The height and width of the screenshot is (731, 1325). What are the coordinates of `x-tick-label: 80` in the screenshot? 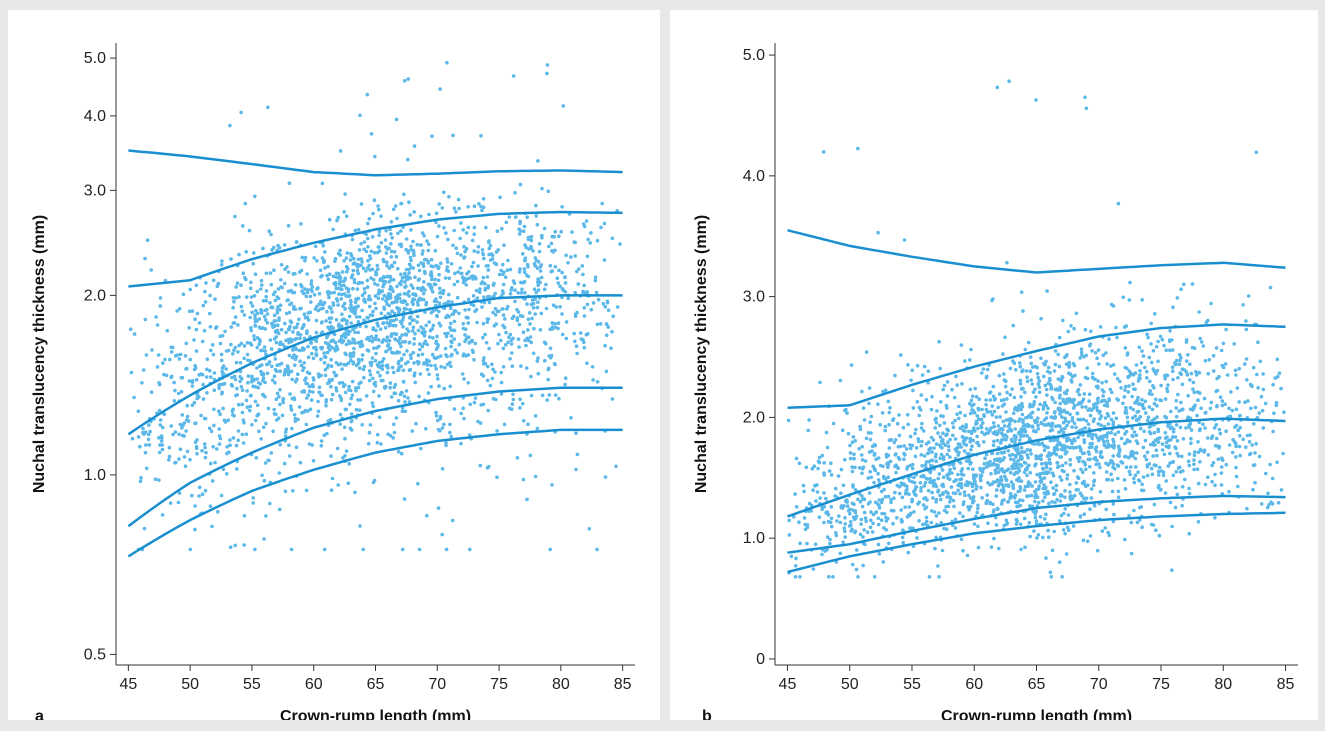 It's located at (1223, 684).